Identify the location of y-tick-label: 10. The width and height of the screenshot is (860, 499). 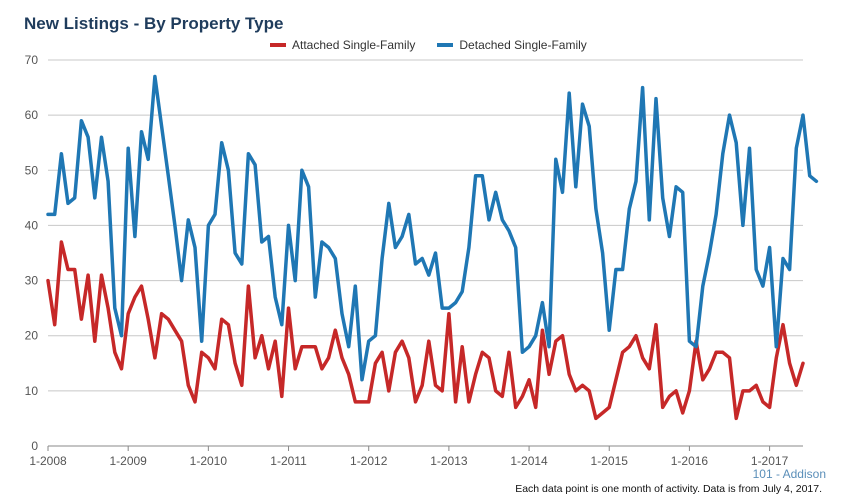
(32, 391).